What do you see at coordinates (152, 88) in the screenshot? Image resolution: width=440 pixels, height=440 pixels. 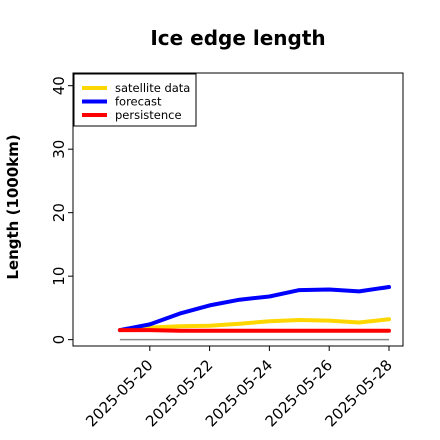 I see `legend-label-satellite-data: satellite data` at bounding box center [152, 88].